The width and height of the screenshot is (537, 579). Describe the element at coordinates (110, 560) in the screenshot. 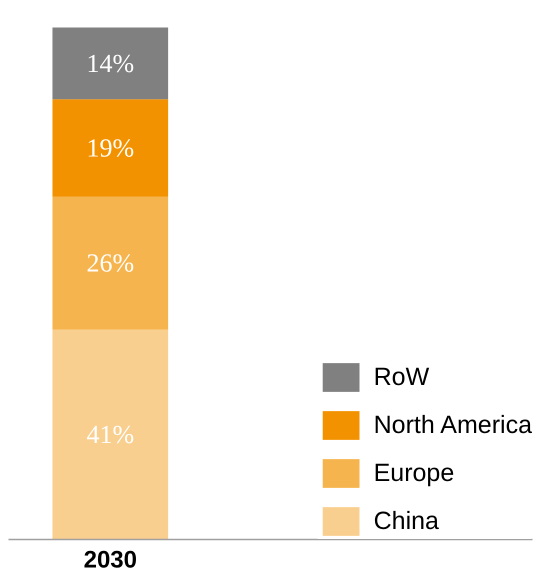

I see `x-tick-label: 2030` at that location.